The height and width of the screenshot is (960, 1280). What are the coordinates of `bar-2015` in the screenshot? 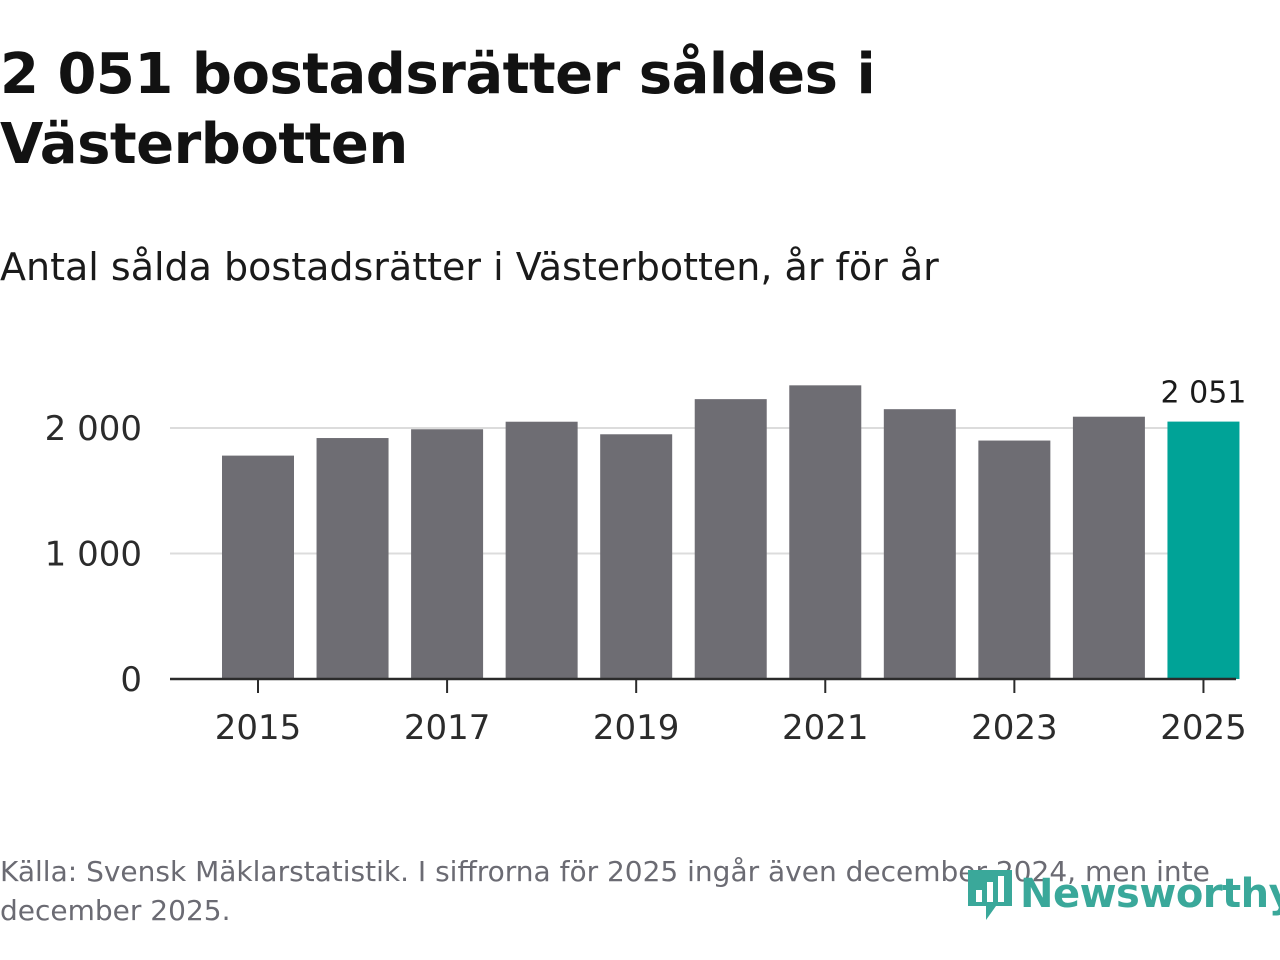 It's located at (258, 567).